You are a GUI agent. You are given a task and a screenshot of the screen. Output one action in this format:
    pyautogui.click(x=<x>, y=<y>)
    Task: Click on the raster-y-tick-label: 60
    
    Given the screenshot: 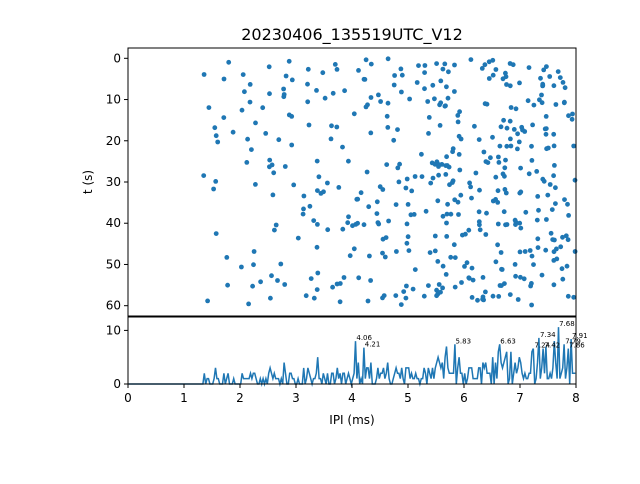 What is the action you would take?
    pyautogui.click(x=113, y=306)
    